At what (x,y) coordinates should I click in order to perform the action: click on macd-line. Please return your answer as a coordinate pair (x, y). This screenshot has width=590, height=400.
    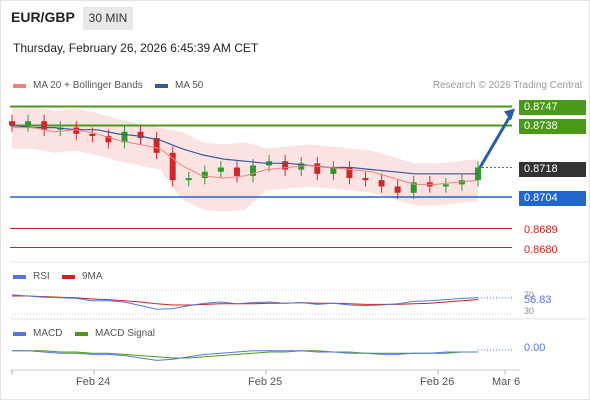
    Looking at the image, I should click on (245, 355).